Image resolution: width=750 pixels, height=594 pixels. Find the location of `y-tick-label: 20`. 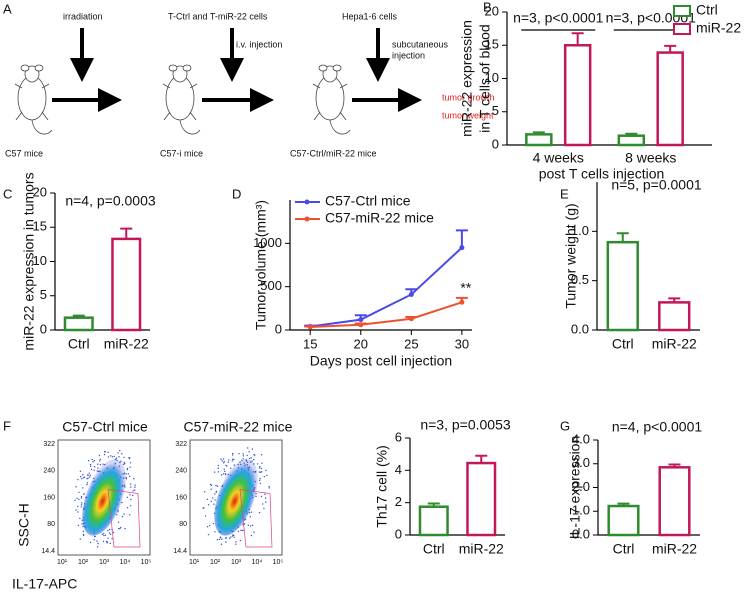

y-tick-label: 20 is located at coordinates (492, 10).